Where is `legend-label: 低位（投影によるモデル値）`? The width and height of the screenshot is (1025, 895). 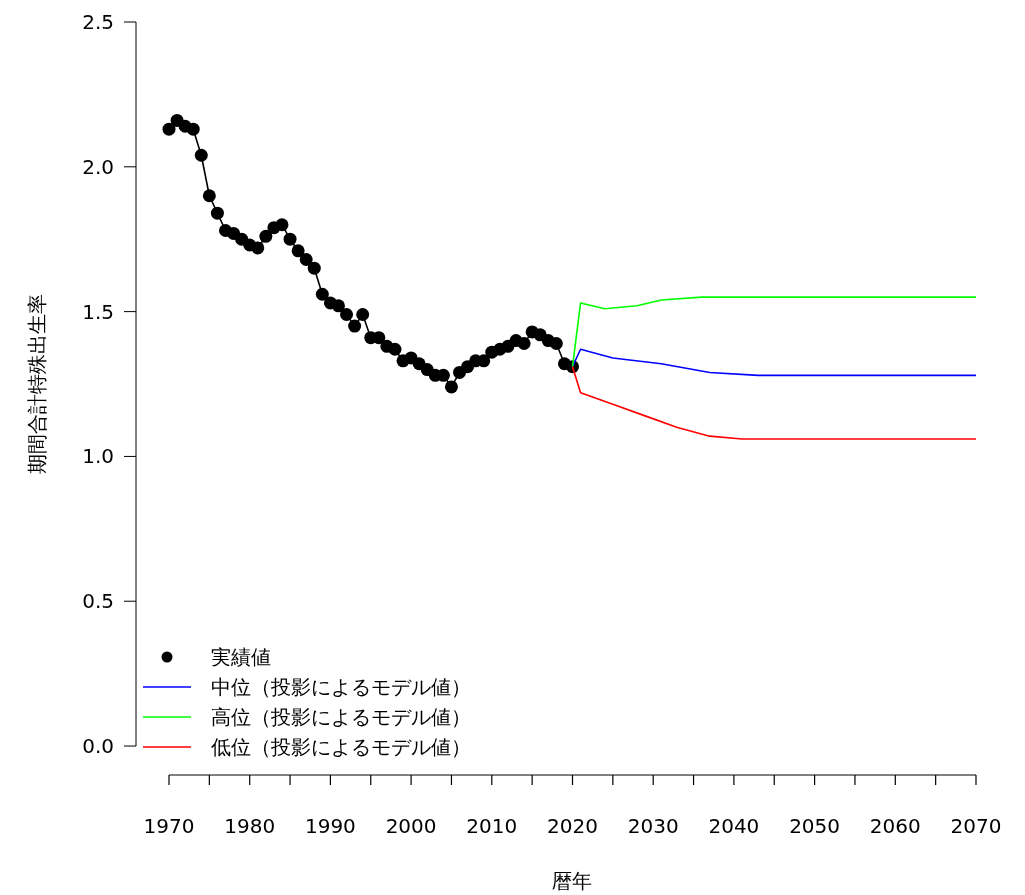 legend-label: 低位（投影によるモデル値） is located at coordinates (341, 747).